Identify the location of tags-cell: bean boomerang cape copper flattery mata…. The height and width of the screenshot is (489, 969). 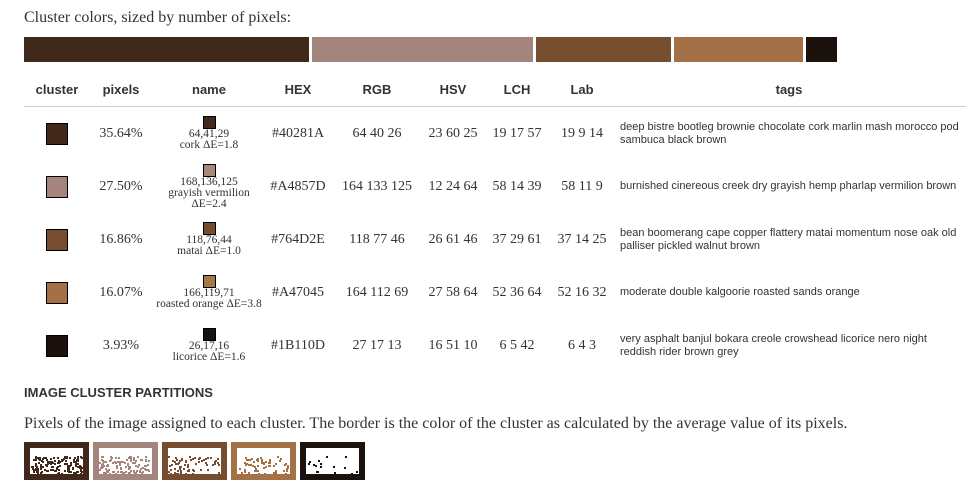
(788, 239).